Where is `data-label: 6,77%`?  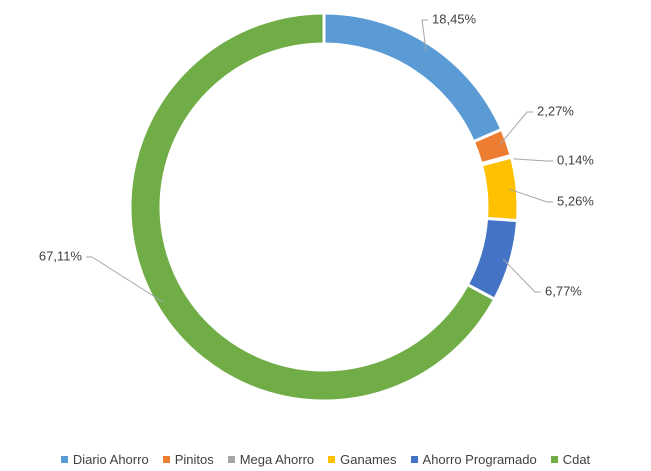 data-label: 6,77% is located at coordinates (563, 290).